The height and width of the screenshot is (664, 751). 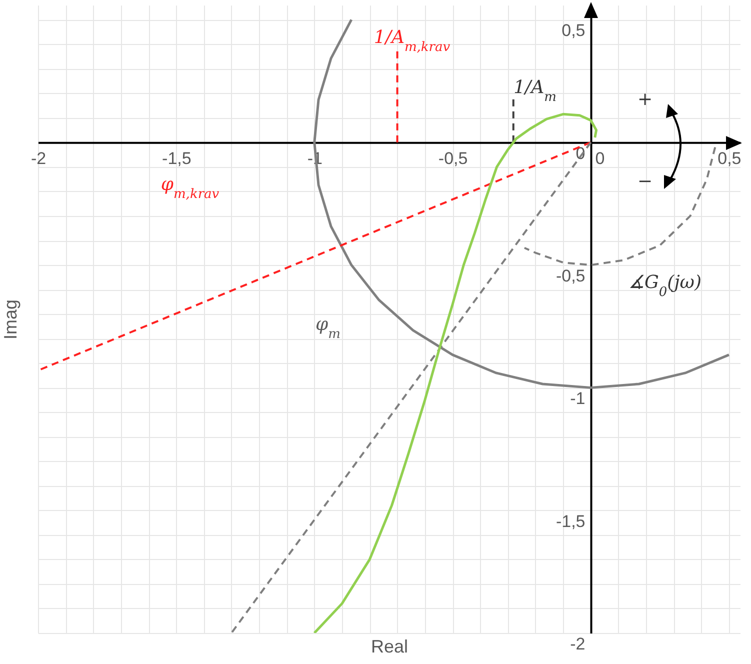 I want to click on x-tick-label: -1,5, so click(x=177, y=158).